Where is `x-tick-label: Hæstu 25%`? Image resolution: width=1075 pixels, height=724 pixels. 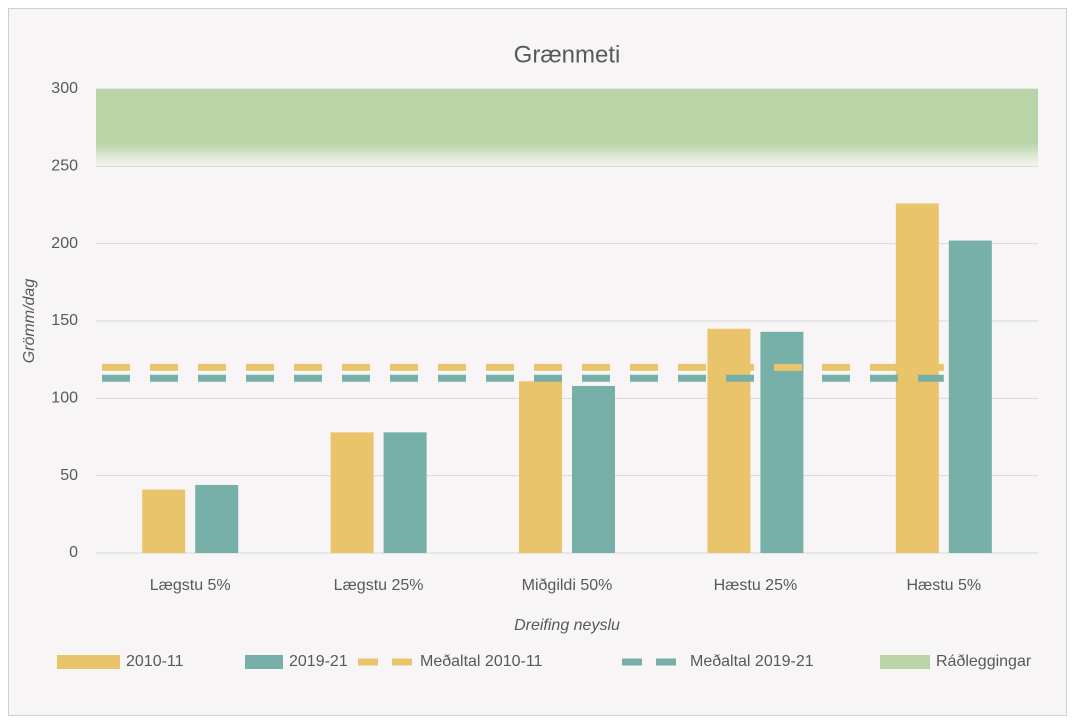 x-tick-label: Hæstu 25% is located at coordinates (756, 585).